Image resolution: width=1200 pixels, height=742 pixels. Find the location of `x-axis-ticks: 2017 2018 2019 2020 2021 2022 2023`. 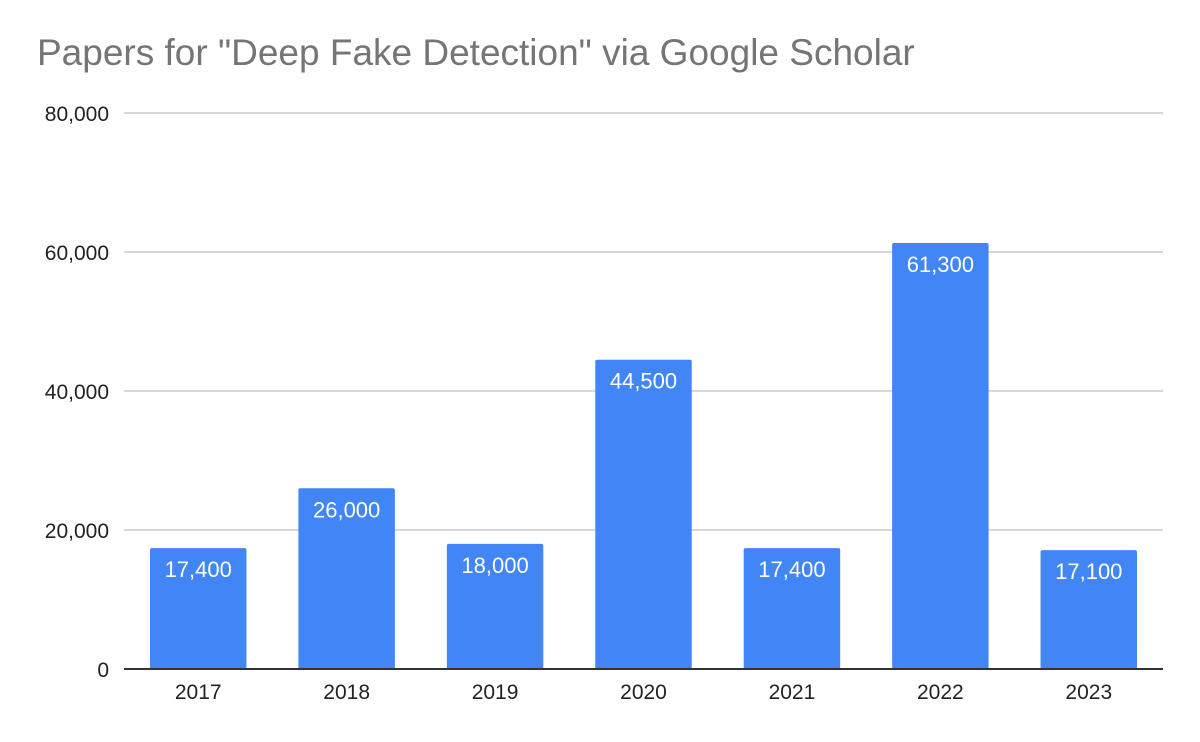

x-axis-ticks: 2017 2018 2019 2020 2021 2022 2023 is located at coordinates (643, 692).